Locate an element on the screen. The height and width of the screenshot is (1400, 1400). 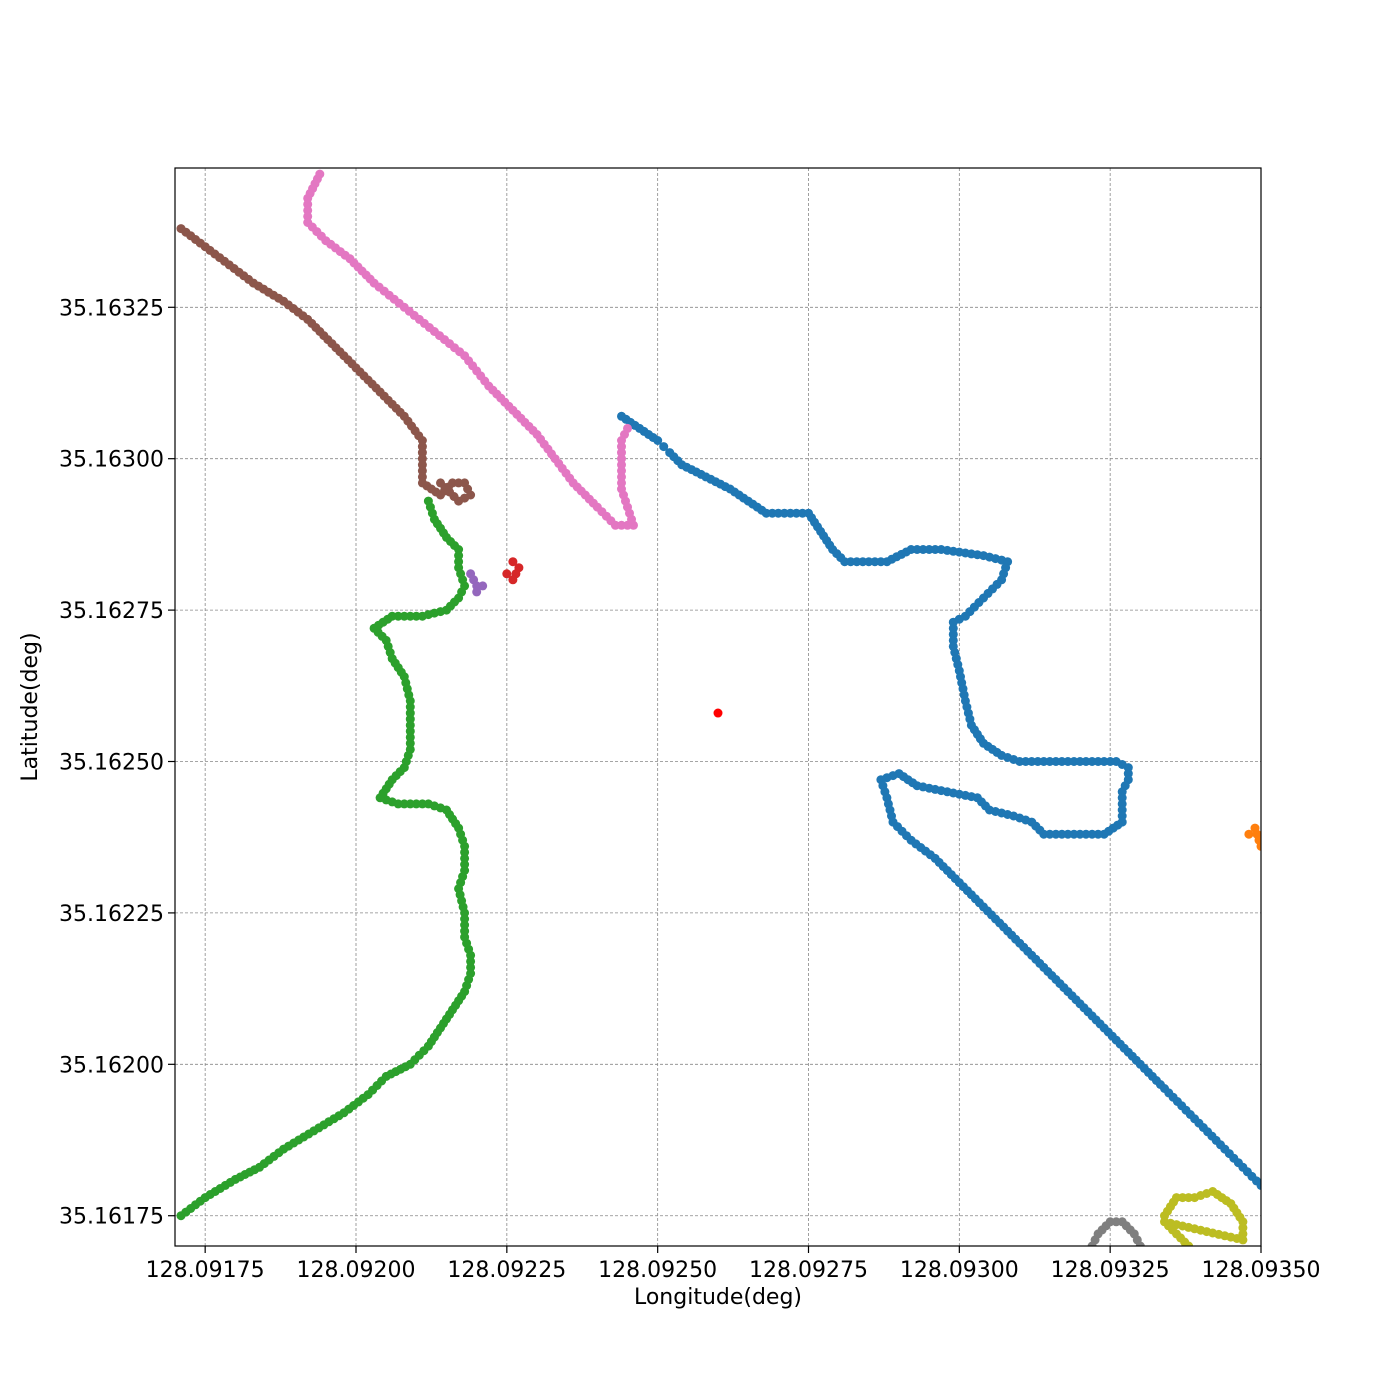
x-tick-label: 128.09300 is located at coordinates (959, 1270).